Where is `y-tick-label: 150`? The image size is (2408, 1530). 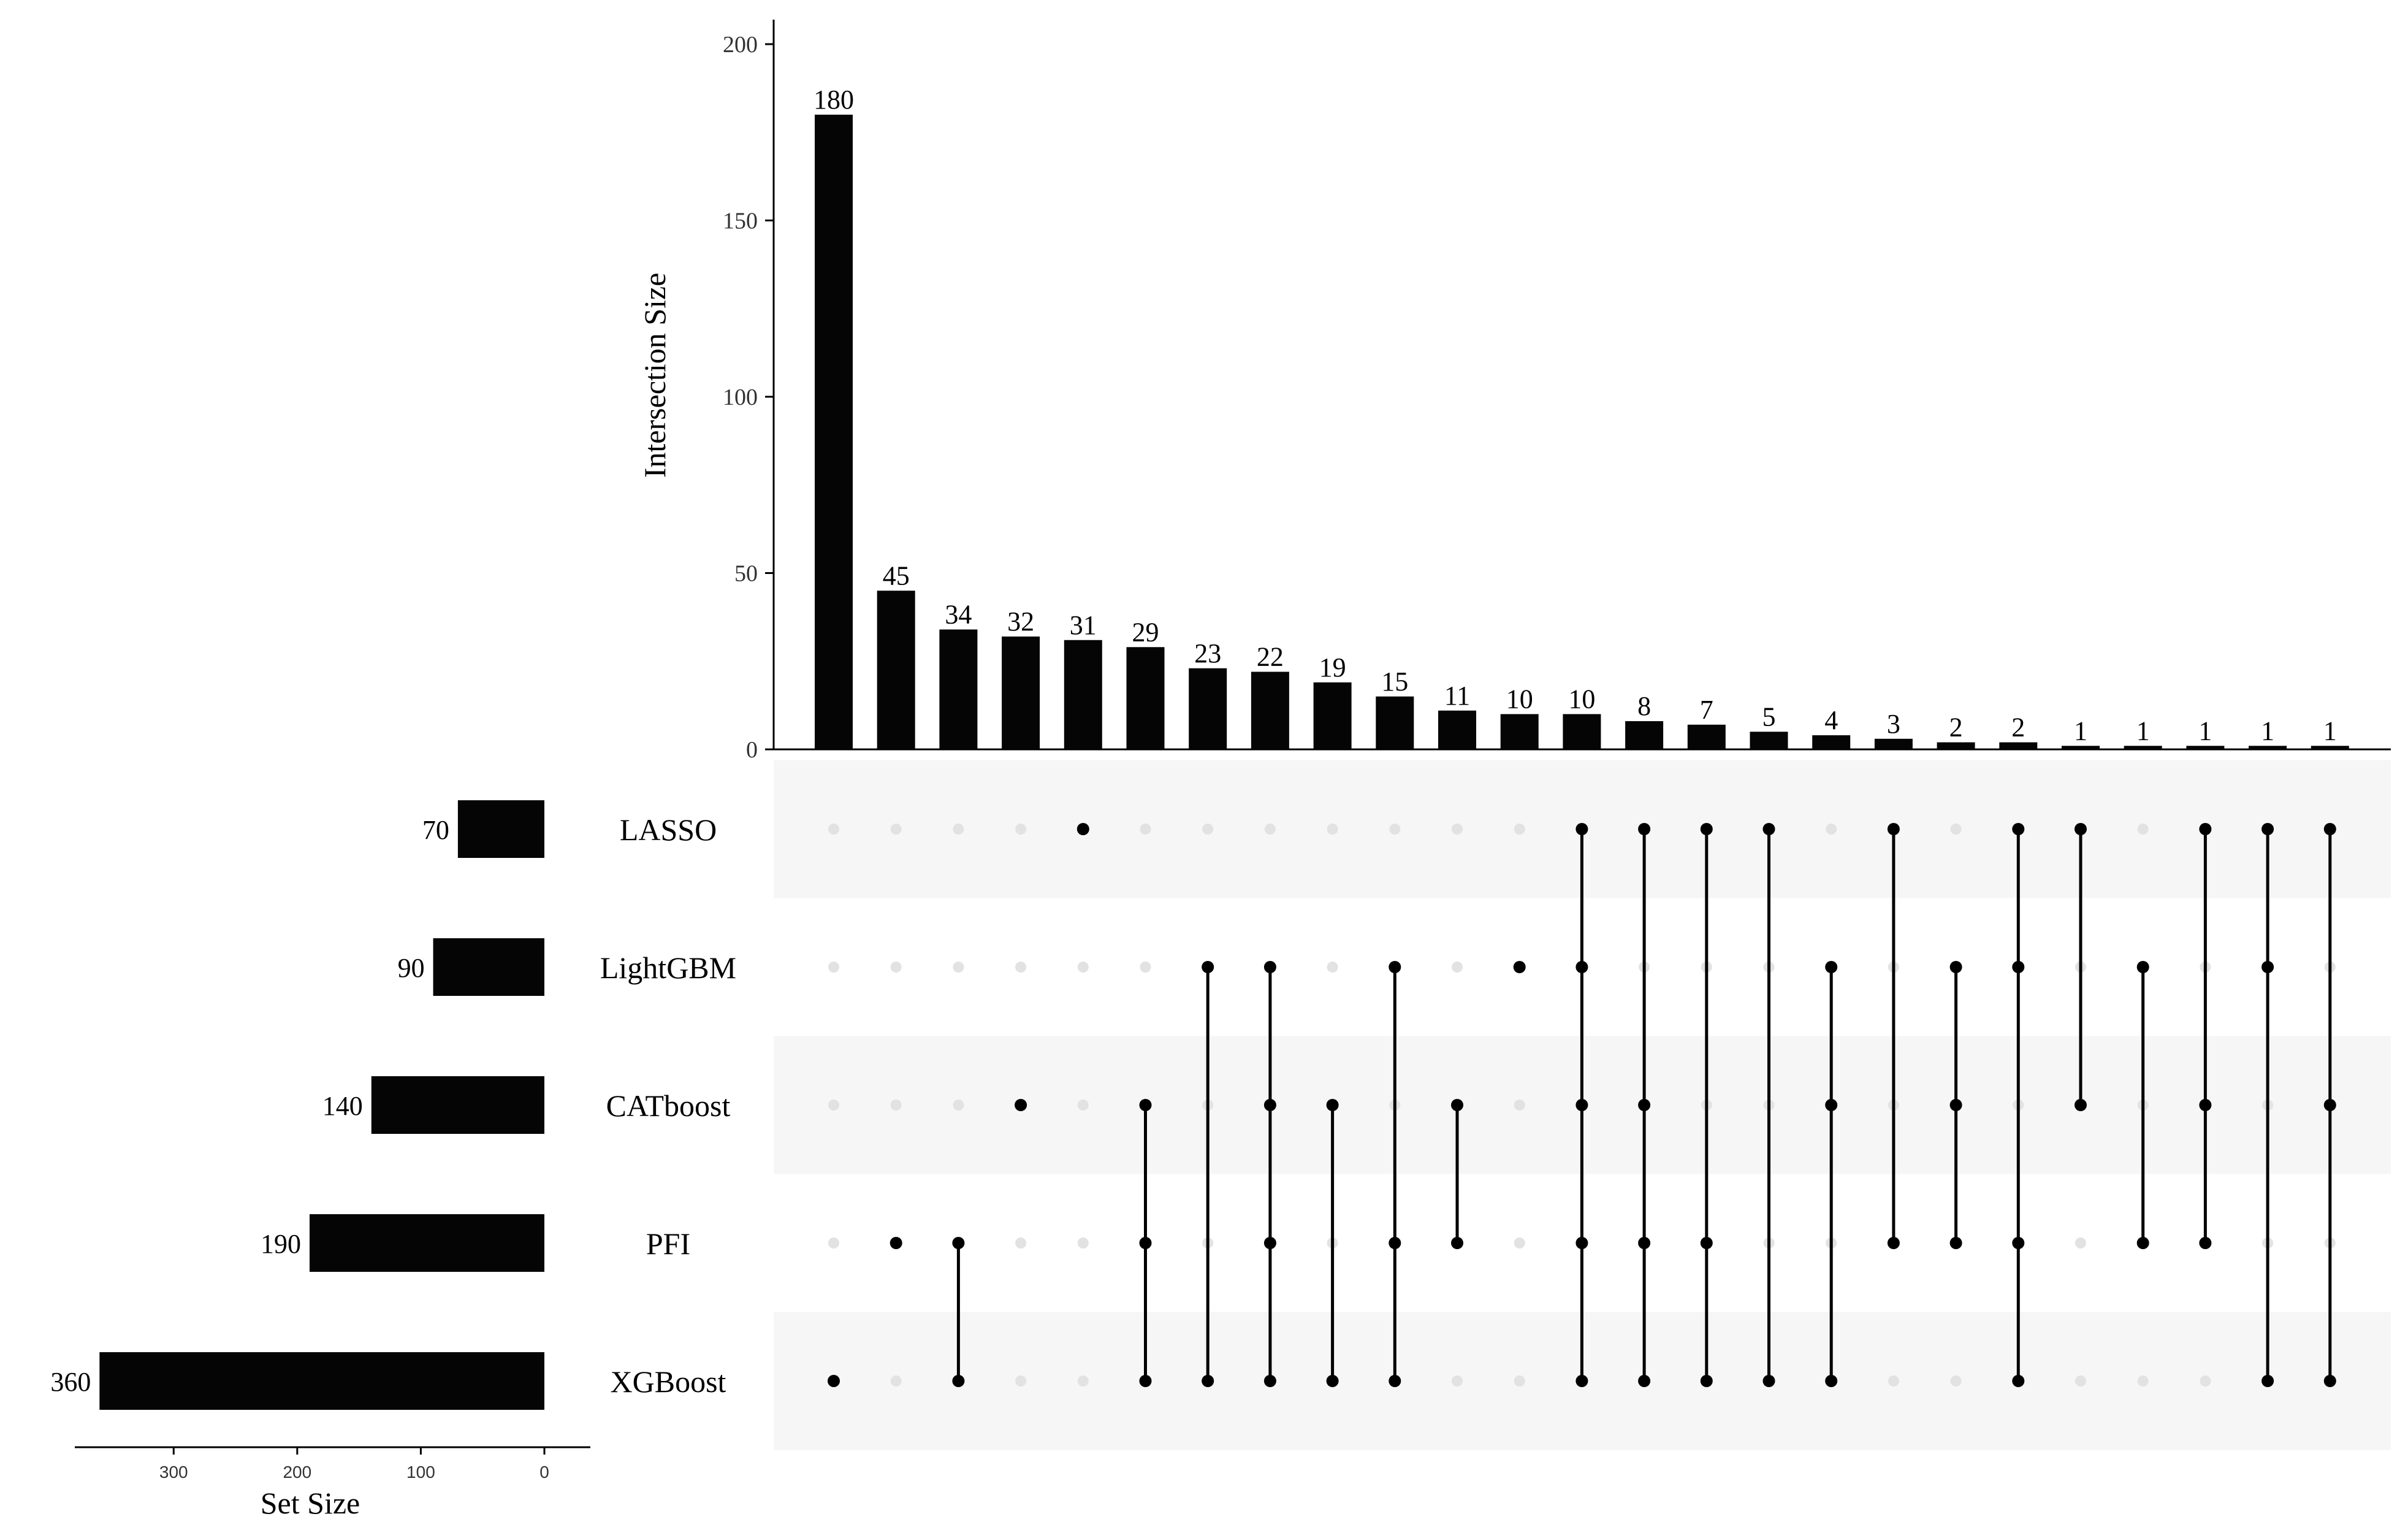
y-tick-label: 150 is located at coordinates (740, 221).